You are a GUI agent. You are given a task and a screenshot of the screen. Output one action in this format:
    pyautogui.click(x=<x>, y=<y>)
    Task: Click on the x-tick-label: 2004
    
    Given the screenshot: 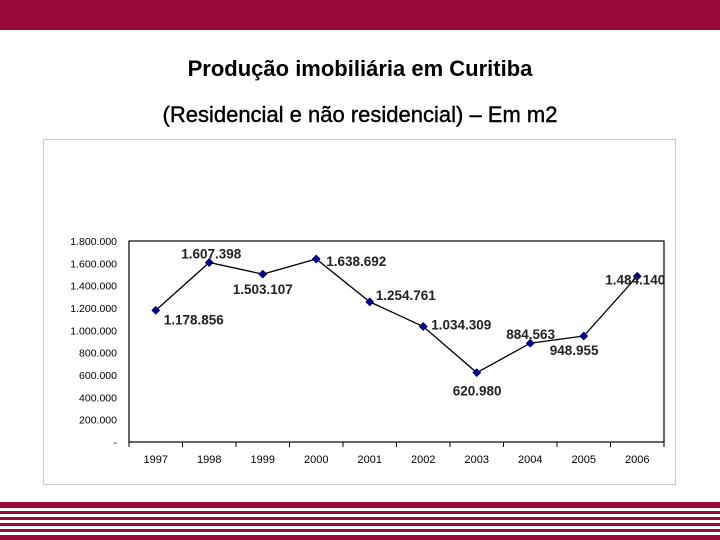 What is the action you would take?
    pyautogui.click(x=530, y=460)
    